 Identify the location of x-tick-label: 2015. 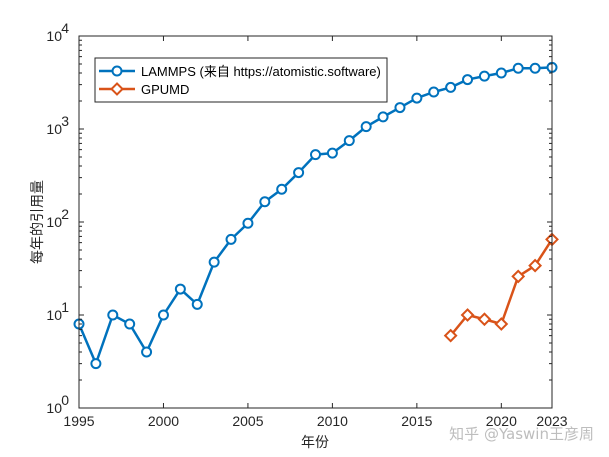
(416, 421).